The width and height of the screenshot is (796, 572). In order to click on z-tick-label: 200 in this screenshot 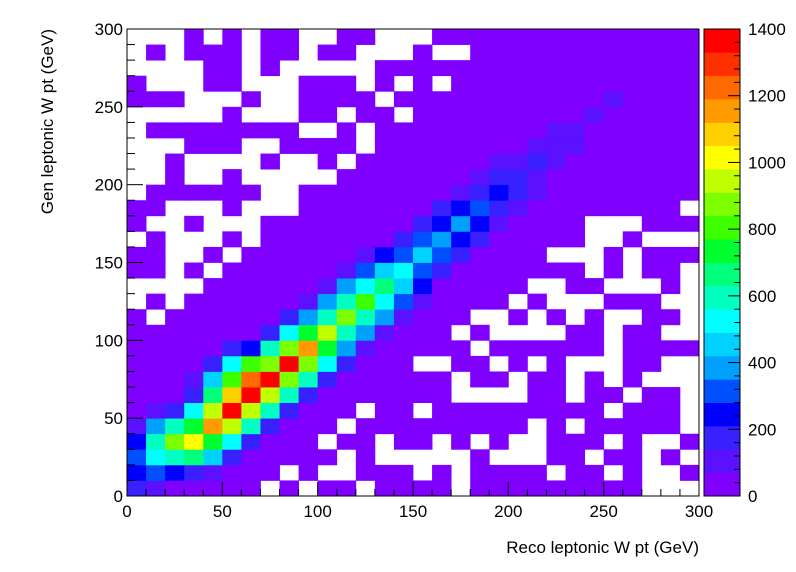, I will do `click(762, 429)`.